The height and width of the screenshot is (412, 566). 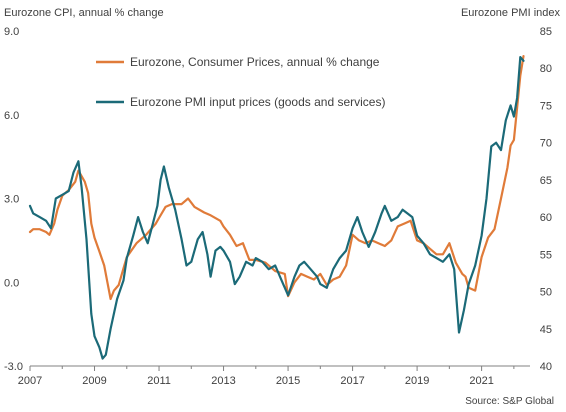 What do you see at coordinates (30, 381) in the screenshot?
I see `x-tick-label: 2007` at bounding box center [30, 381].